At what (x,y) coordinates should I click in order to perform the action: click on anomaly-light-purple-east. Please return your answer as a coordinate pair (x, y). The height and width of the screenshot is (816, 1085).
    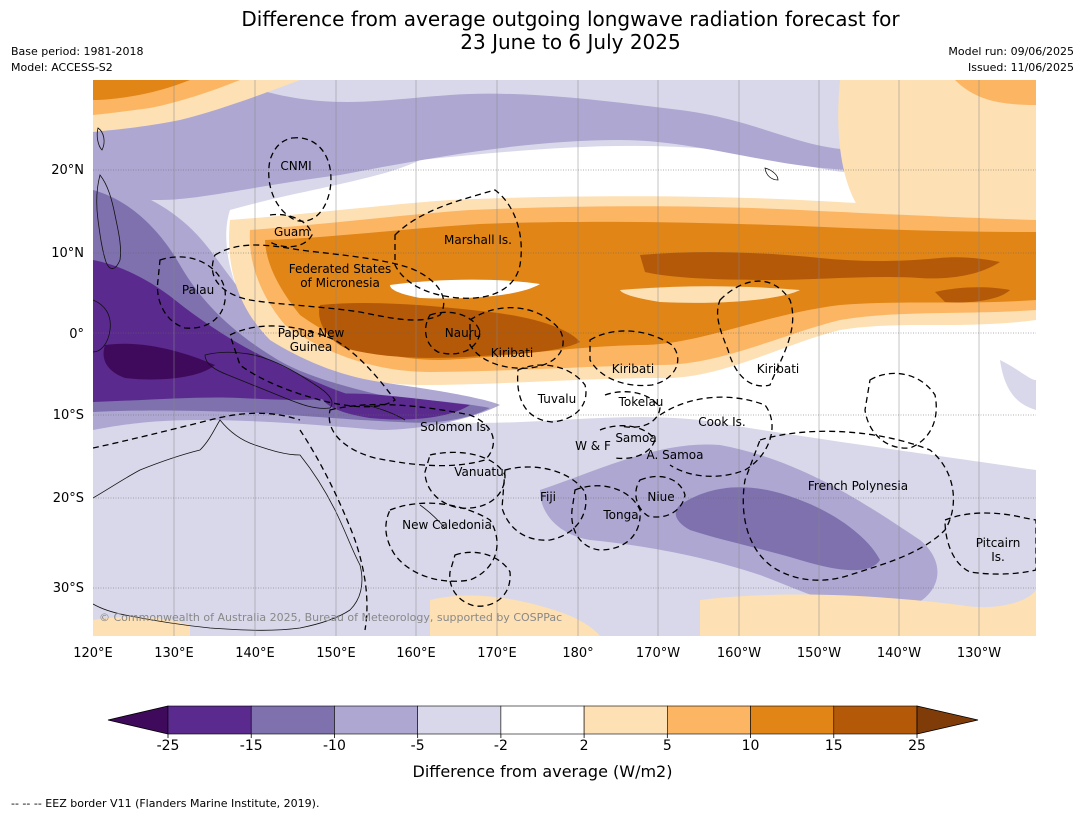
    Looking at the image, I should click on (1018, 385).